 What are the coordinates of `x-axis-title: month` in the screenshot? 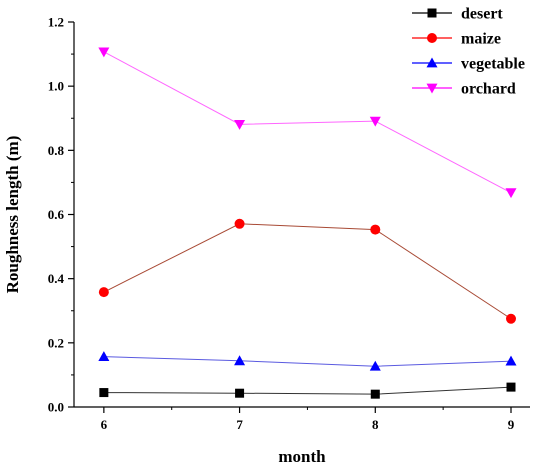 It's located at (302, 456).